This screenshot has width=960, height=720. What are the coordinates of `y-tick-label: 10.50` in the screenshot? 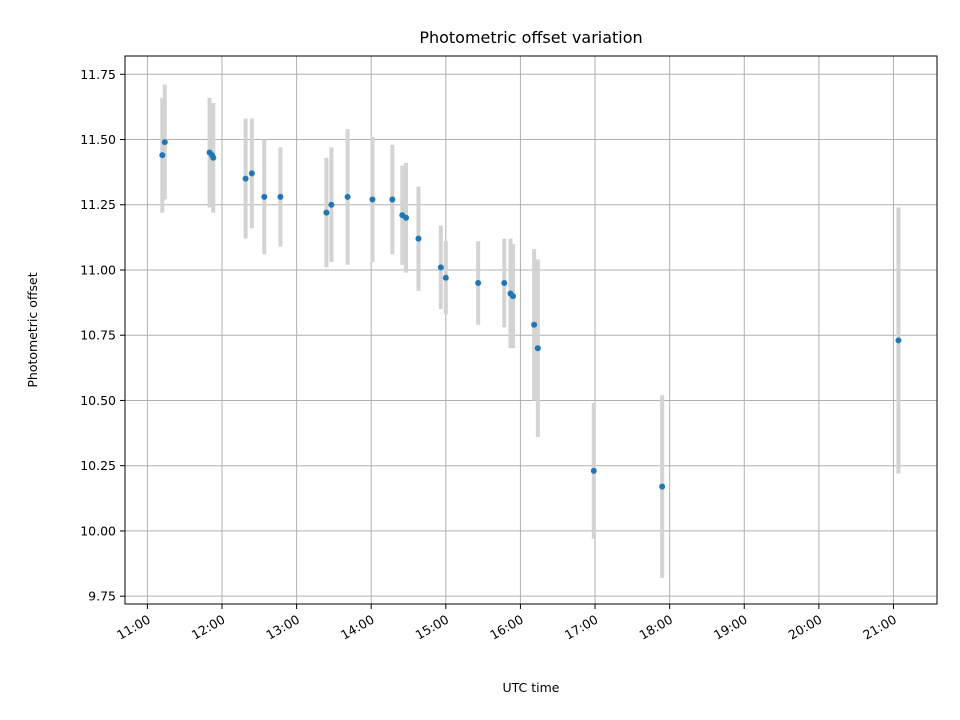 It's located at (98, 400).